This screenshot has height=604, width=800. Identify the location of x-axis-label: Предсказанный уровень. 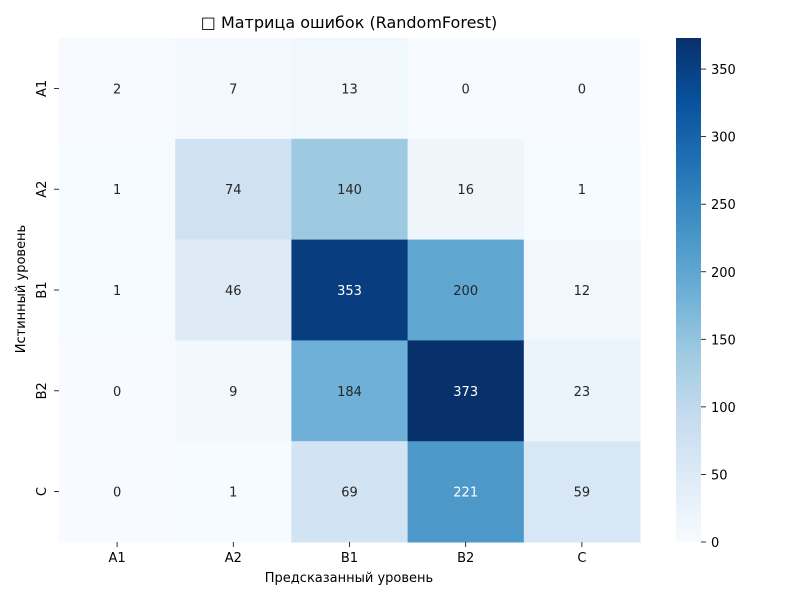
(349, 578).